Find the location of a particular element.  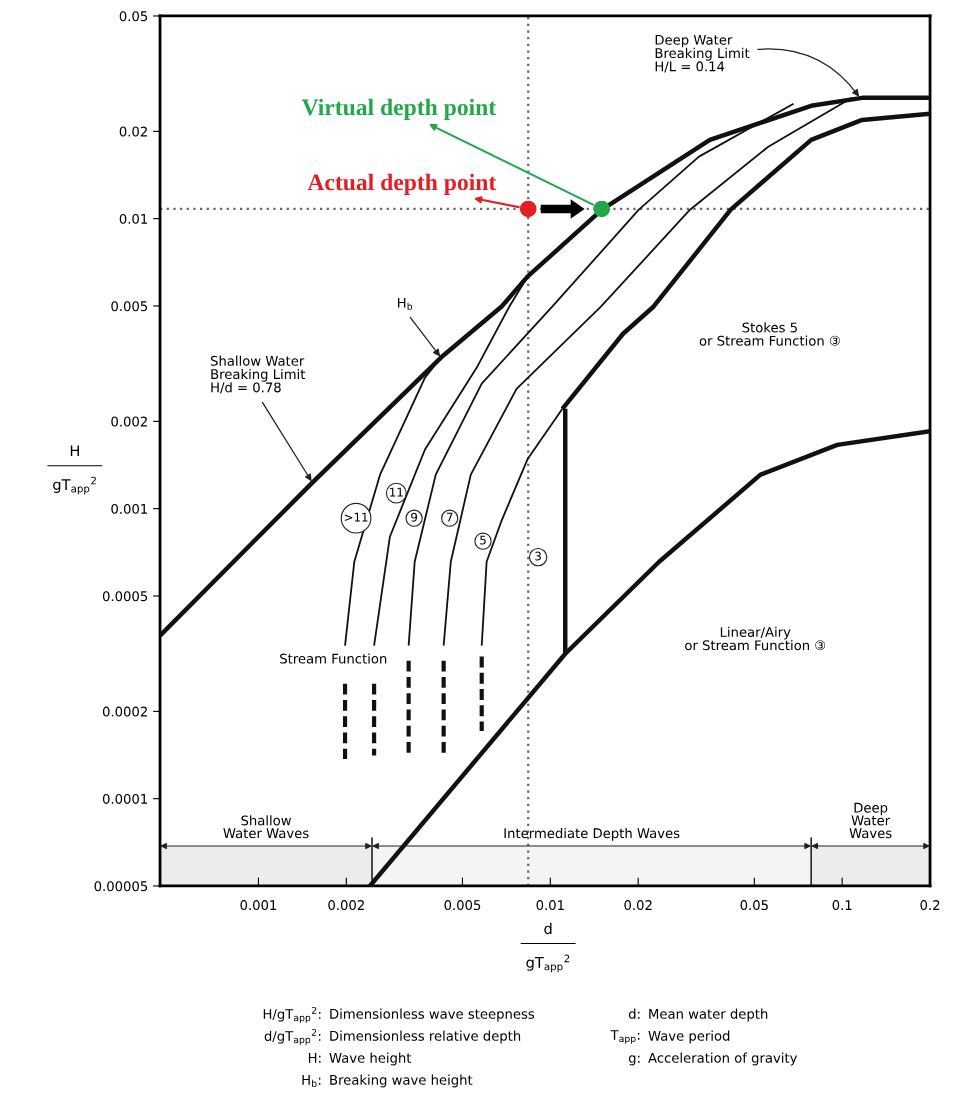

text: d: Mean water depth is located at coordinates (698, 1015).